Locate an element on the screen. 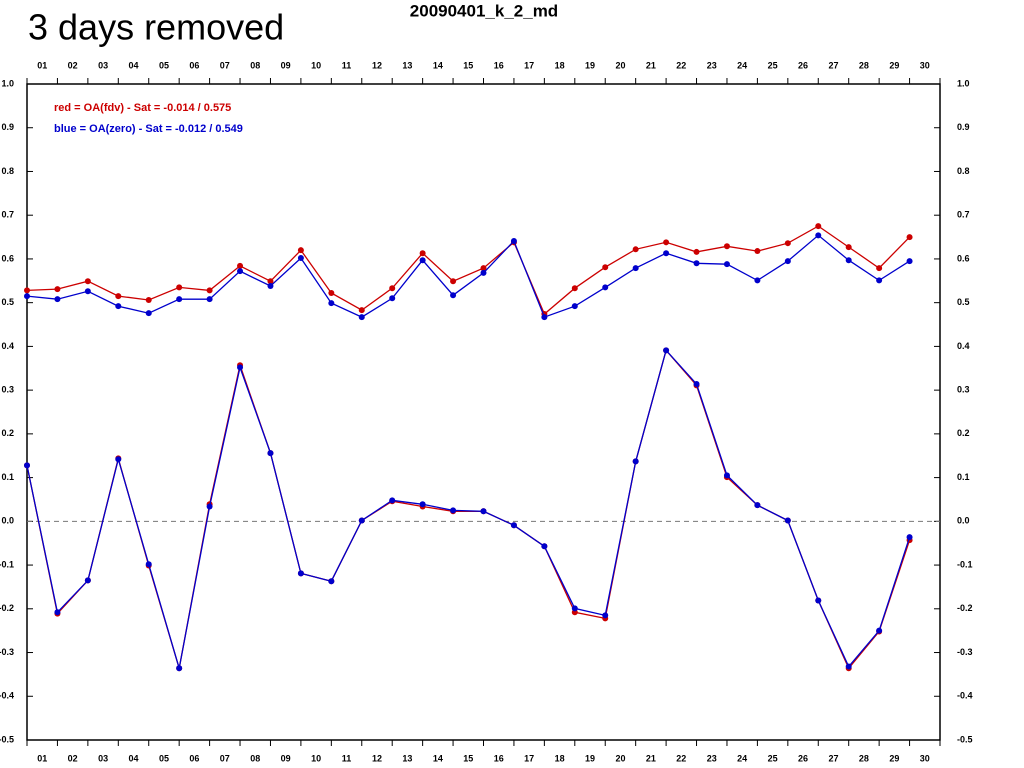 This screenshot has height=768, width=1024. y-tick-label: 0.7 is located at coordinates (7, 215).